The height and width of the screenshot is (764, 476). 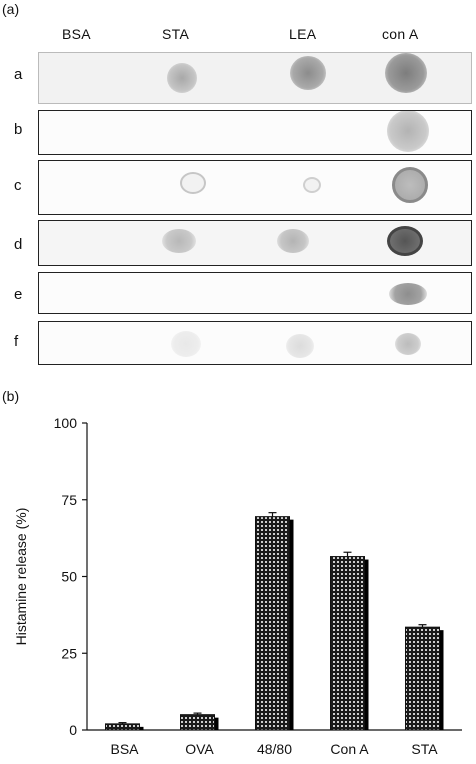 I want to click on row-label-b: b, so click(x=18, y=129).